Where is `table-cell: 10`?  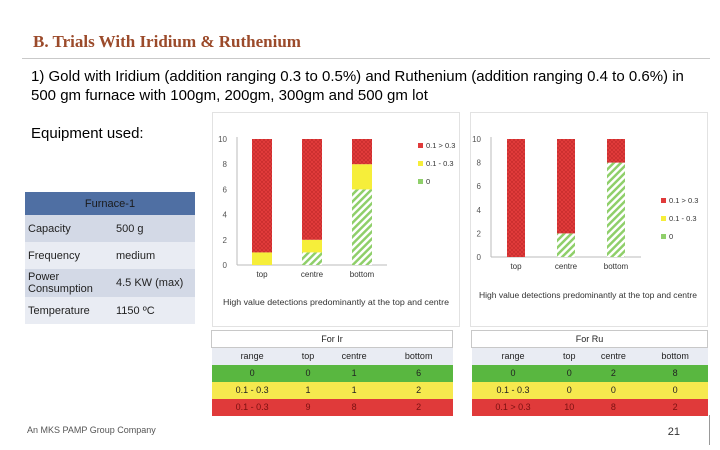
table-cell: 10 is located at coordinates (569, 407).